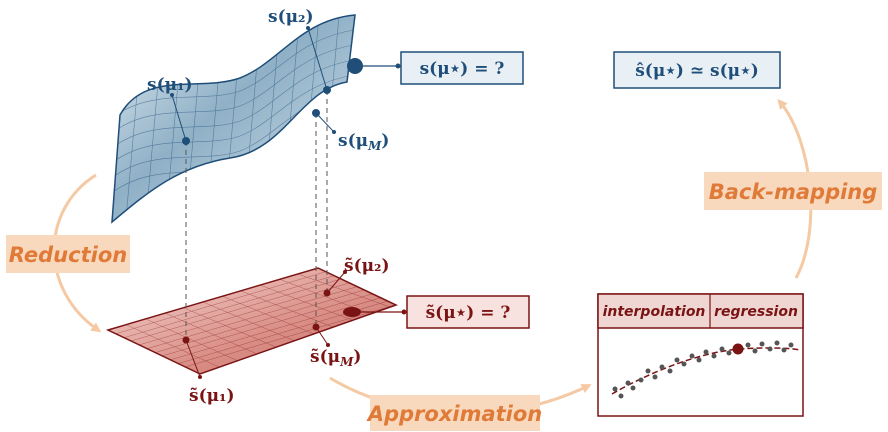 The width and height of the screenshot is (888, 432). I want to click on query-upper: s(μ⋆) = ?, so click(462, 69).